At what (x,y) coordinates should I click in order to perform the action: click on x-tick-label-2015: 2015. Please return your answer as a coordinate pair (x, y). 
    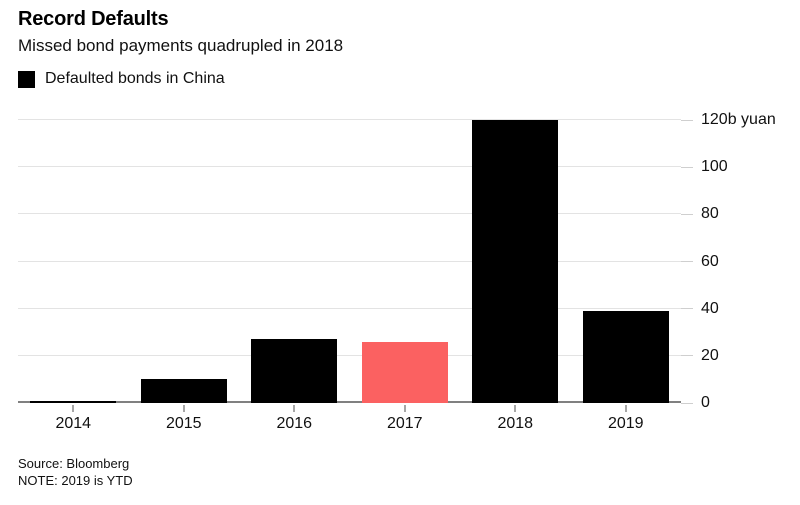
    Looking at the image, I should click on (183, 423).